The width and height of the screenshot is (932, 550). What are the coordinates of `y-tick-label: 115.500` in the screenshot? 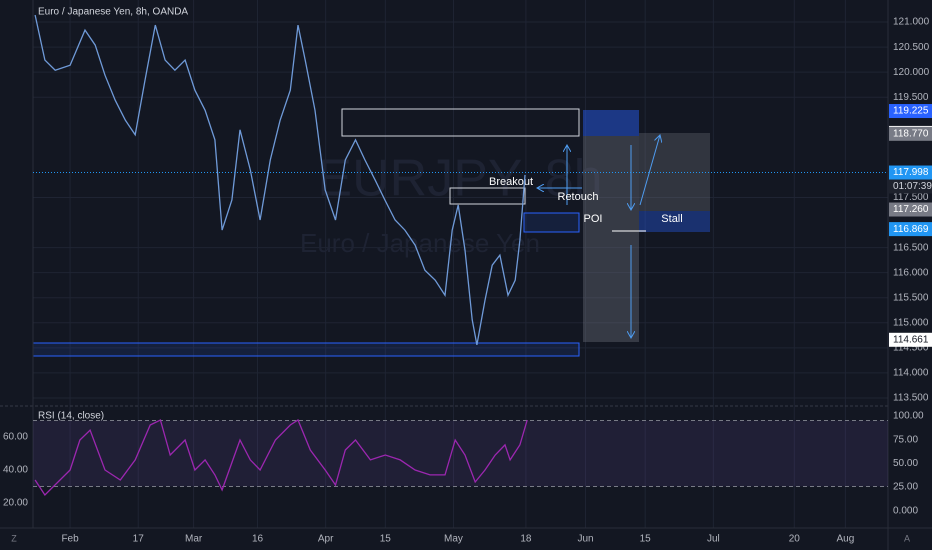 It's located at (911, 297).